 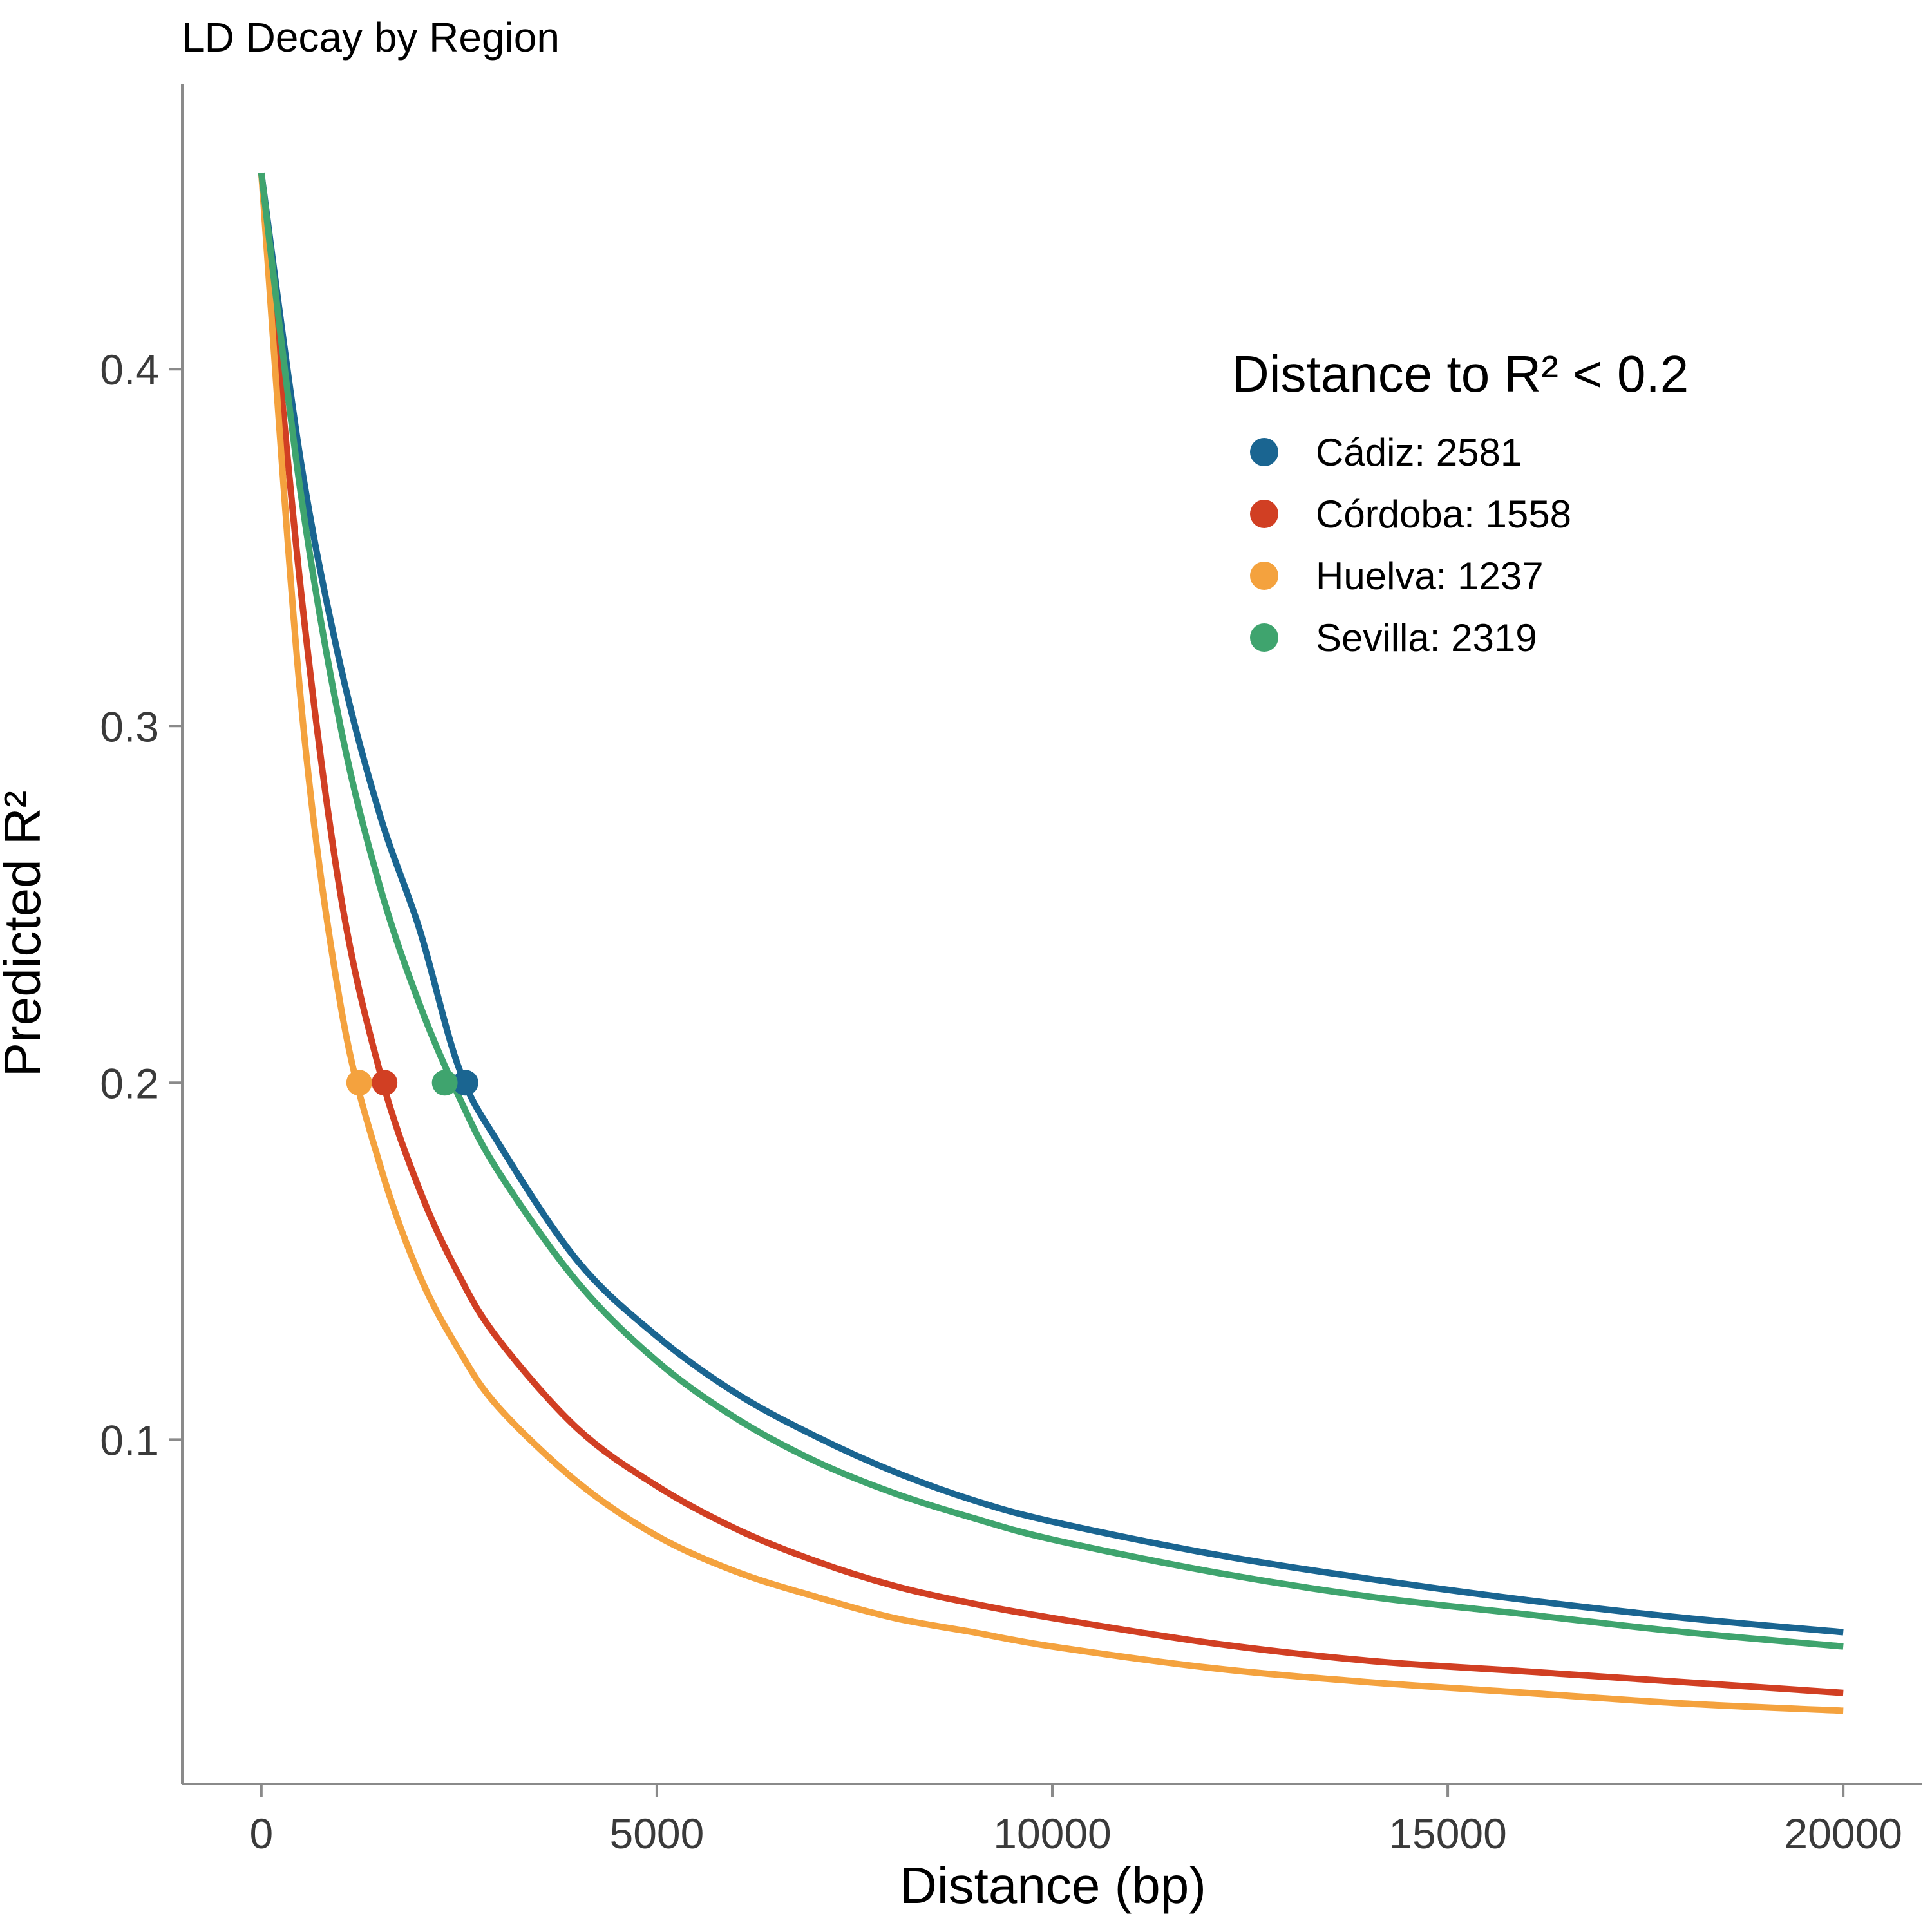 What do you see at coordinates (1053, 1886) in the screenshot?
I see `x-axis-label: Distance (bp)` at bounding box center [1053, 1886].